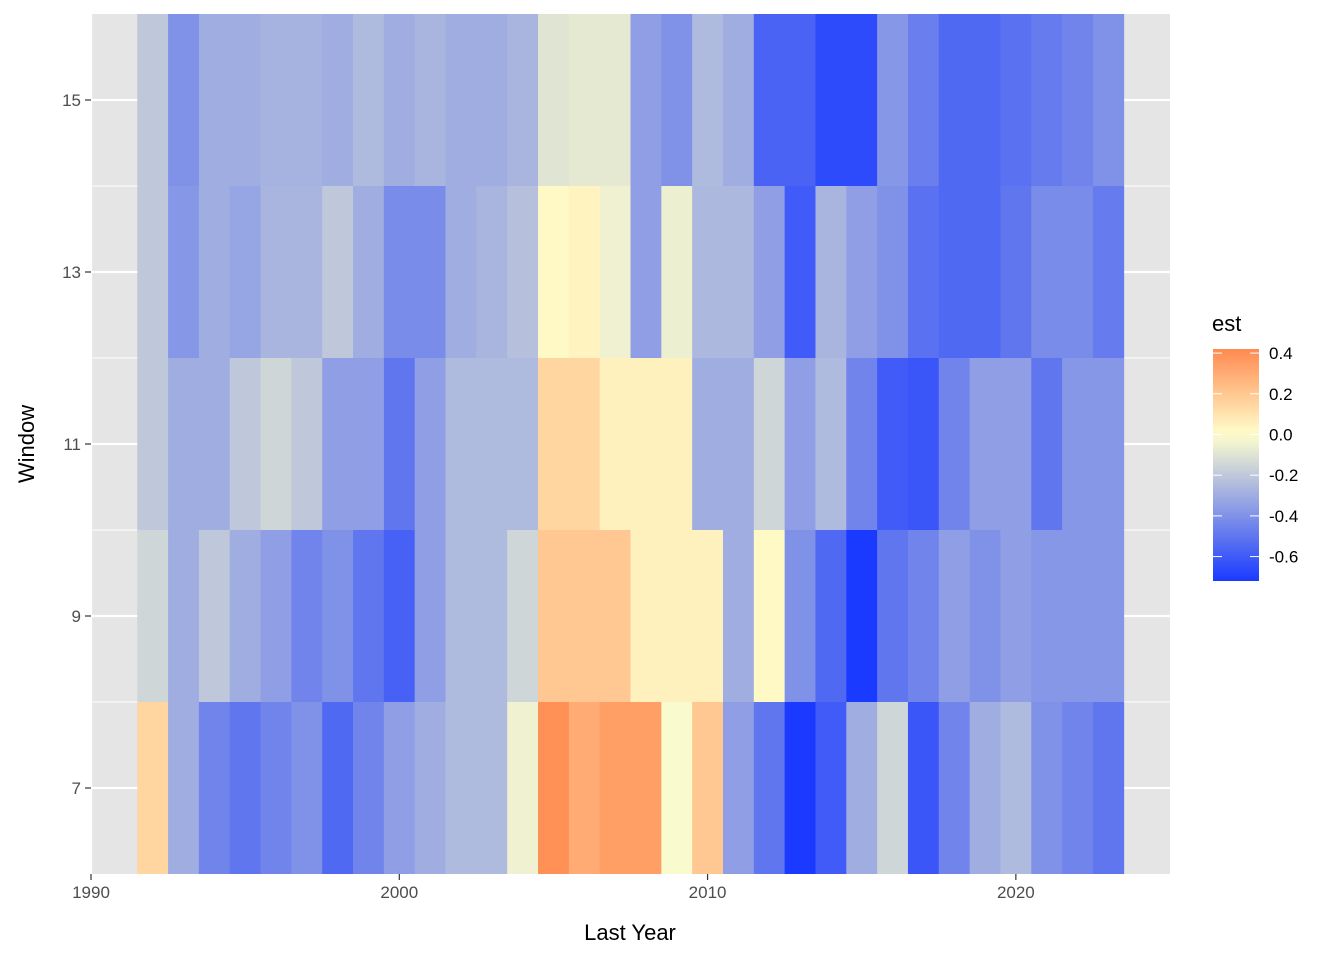 The image size is (1344, 960). What do you see at coordinates (1281, 353) in the screenshot?
I see `legend-label: 0.4` at bounding box center [1281, 353].